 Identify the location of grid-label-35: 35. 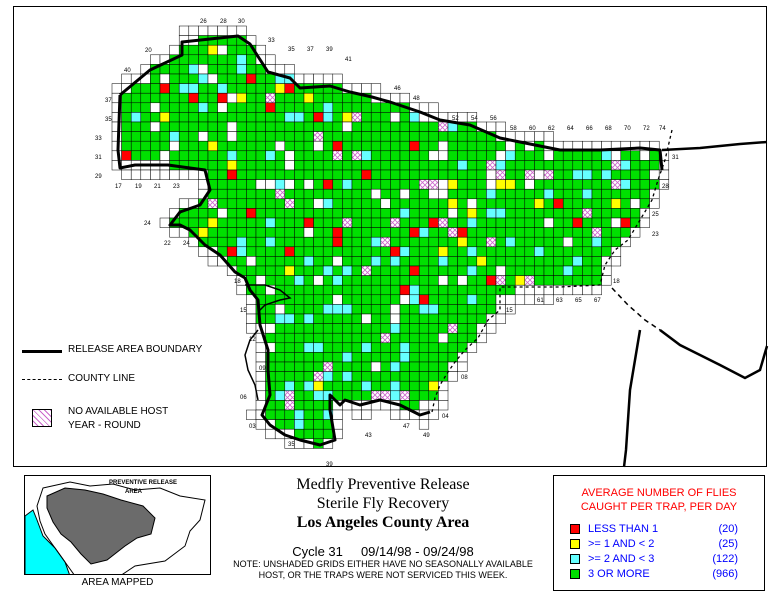
(291, 50).